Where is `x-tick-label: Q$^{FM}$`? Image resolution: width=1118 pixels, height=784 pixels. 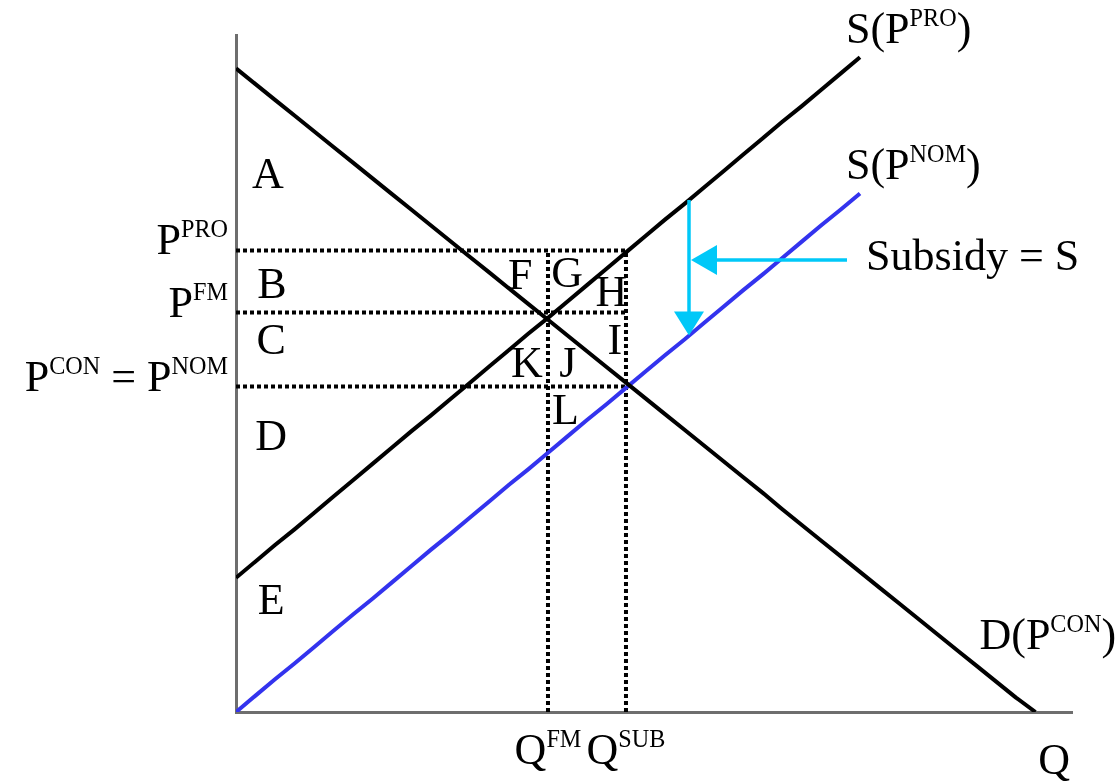 x-tick-label: Q$^{FM}$ is located at coordinates (548, 749).